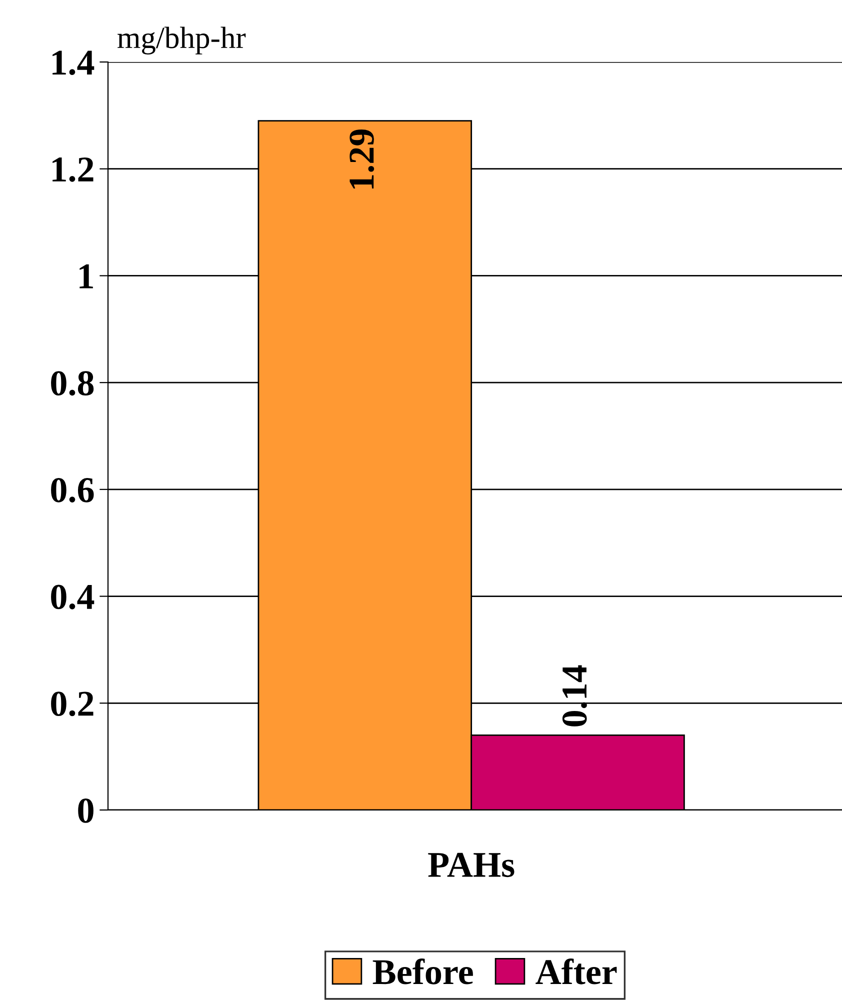 Image resolution: width=842 pixels, height=1000 pixels. Describe the element at coordinates (72, 490) in the screenshot. I see `y-tick-label: 0.6` at that location.